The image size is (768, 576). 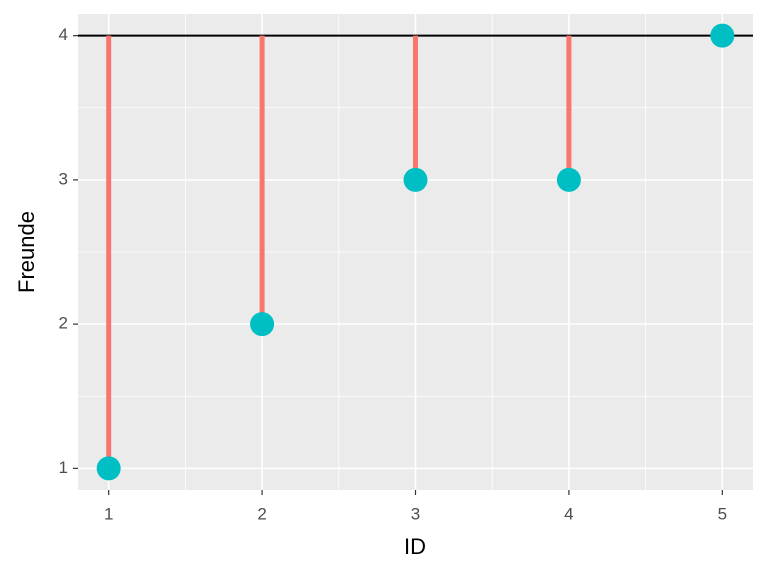 I want to click on x-tick-label: 1, so click(x=108, y=513).